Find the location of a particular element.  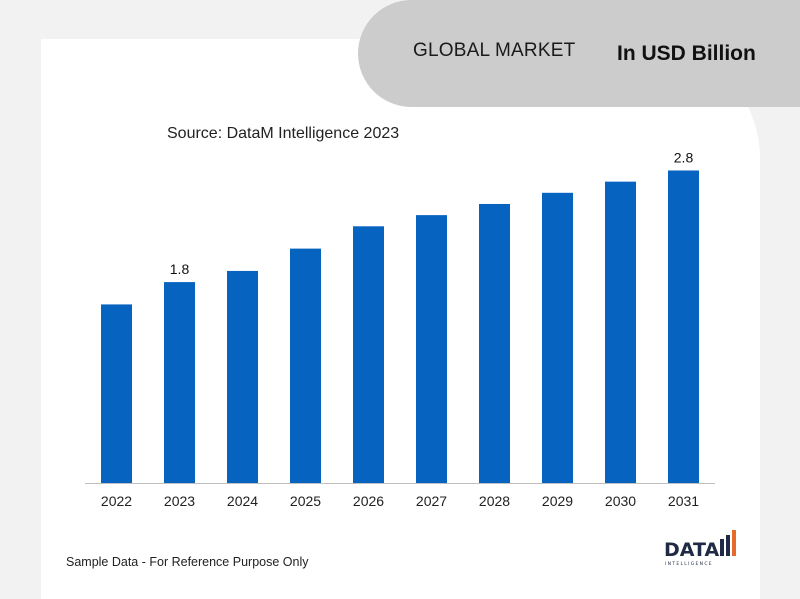

bar-2031 is located at coordinates (683, 326).